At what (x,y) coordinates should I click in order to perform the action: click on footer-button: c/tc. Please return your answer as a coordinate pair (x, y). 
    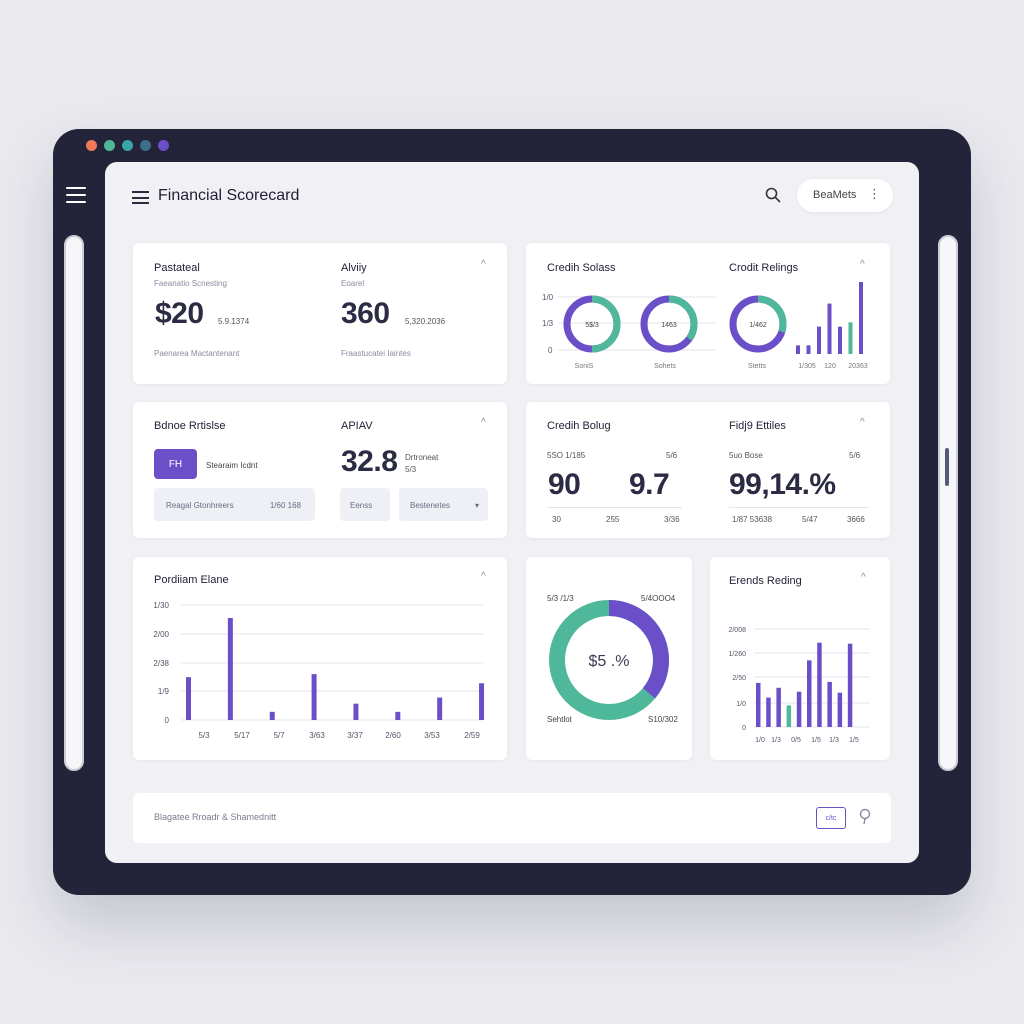
    Looking at the image, I should click on (831, 818).